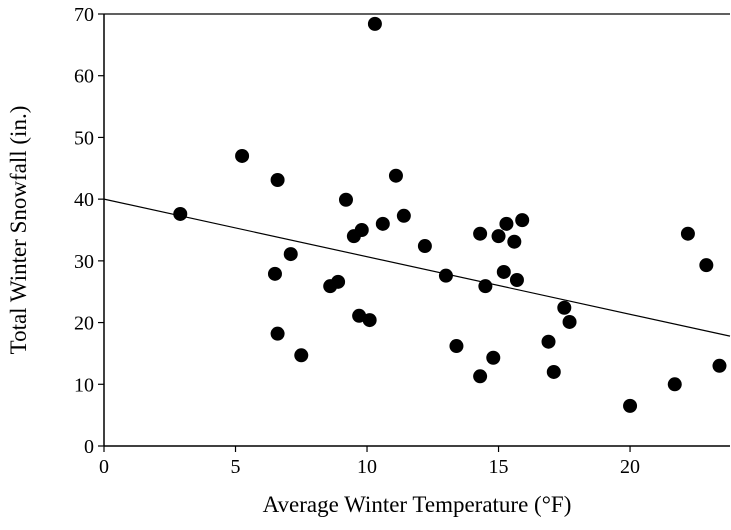 Image resolution: width=731 pixels, height=530 pixels. What do you see at coordinates (84, 324) in the screenshot?
I see `y-tick-label: 20` at bounding box center [84, 324].